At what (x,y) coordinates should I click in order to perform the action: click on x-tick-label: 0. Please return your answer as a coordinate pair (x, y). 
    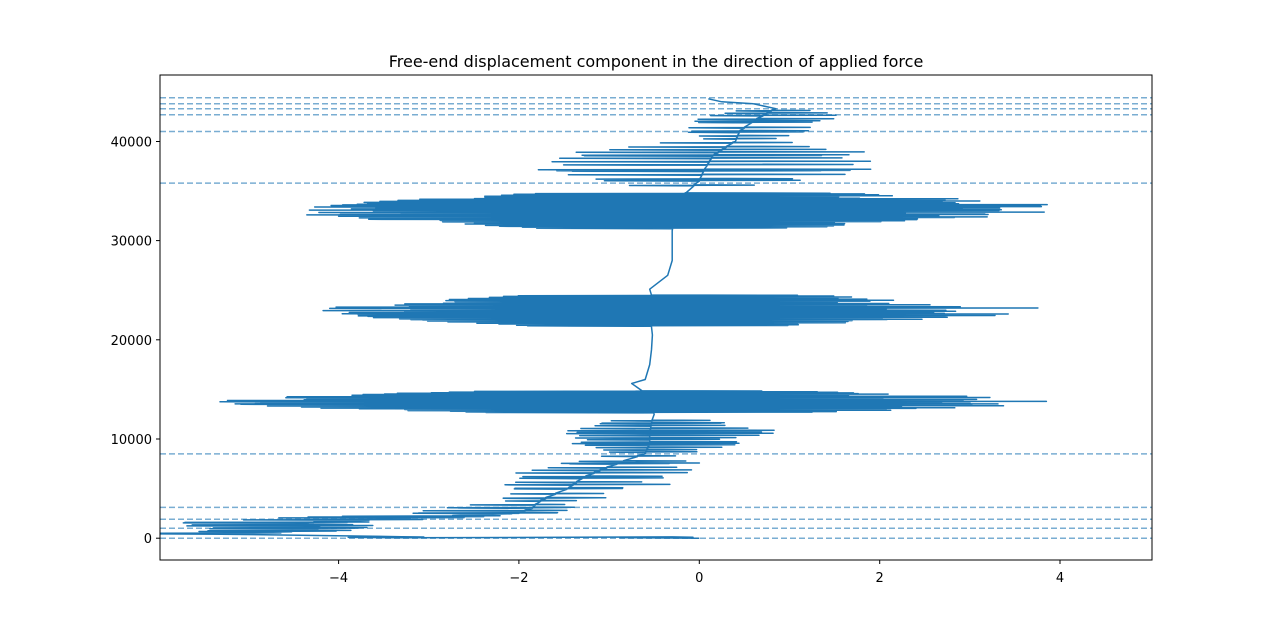
    Looking at the image, I should click on (699, 578).